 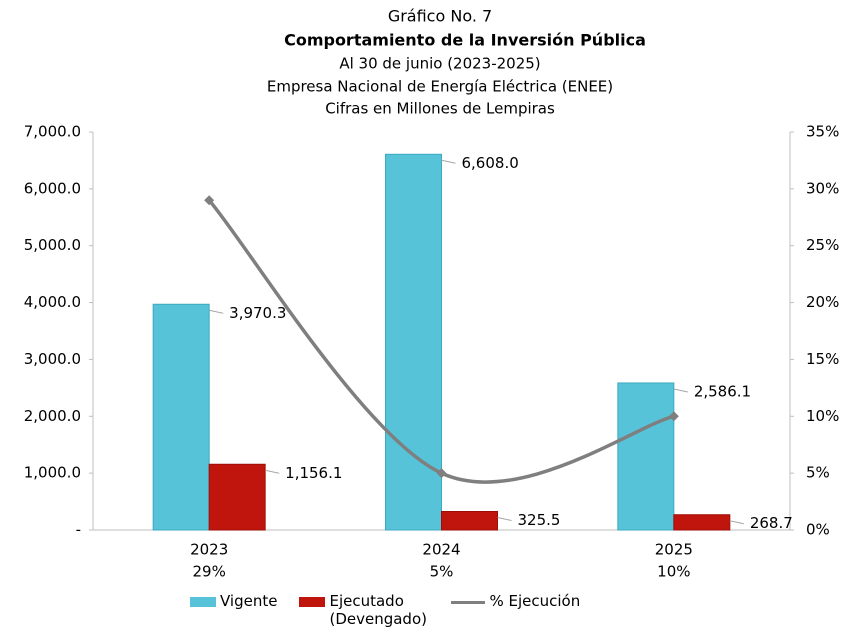 What do you see at coordinates (52, 132) in the screenshot?
I see `y-tick-label: 7,000.0` at bounding box center [52, 132].